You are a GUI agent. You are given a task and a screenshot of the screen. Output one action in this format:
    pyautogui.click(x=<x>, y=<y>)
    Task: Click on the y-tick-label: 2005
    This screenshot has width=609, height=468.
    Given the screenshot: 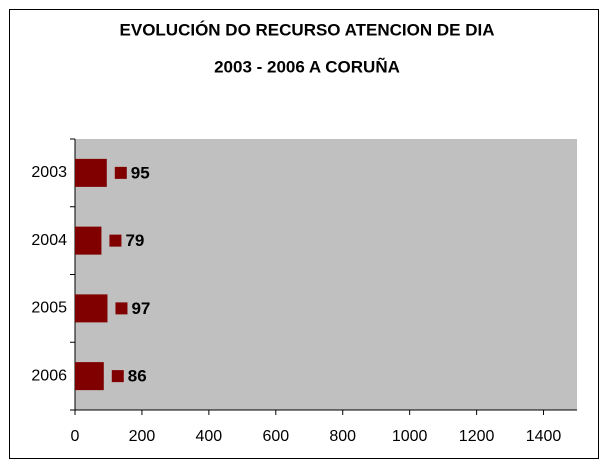 What is the action you would take?
    pyautogui.click(x=49, y=308)
    